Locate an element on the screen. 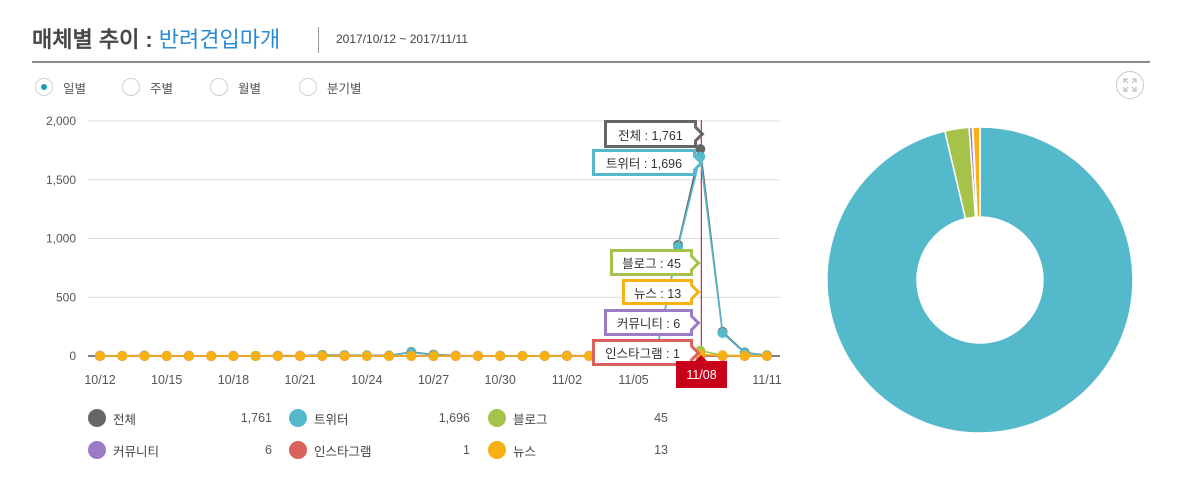 The width and height of the screenshot is (1188, 492). legend-value: 13 is located at coordinates (661, 450).